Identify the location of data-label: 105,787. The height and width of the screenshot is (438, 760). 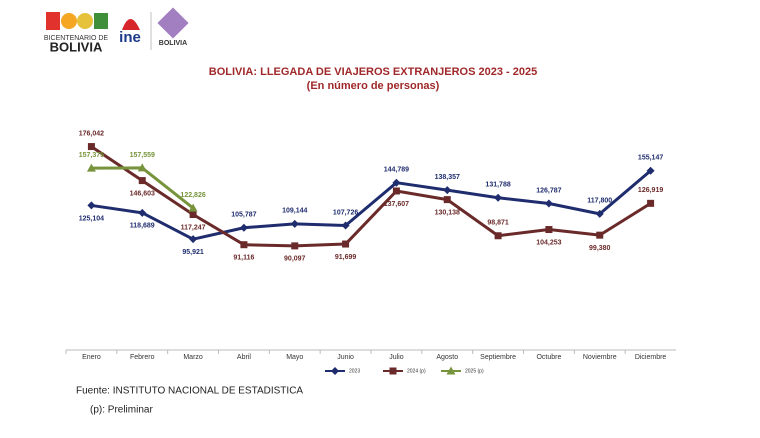
(243, 215).